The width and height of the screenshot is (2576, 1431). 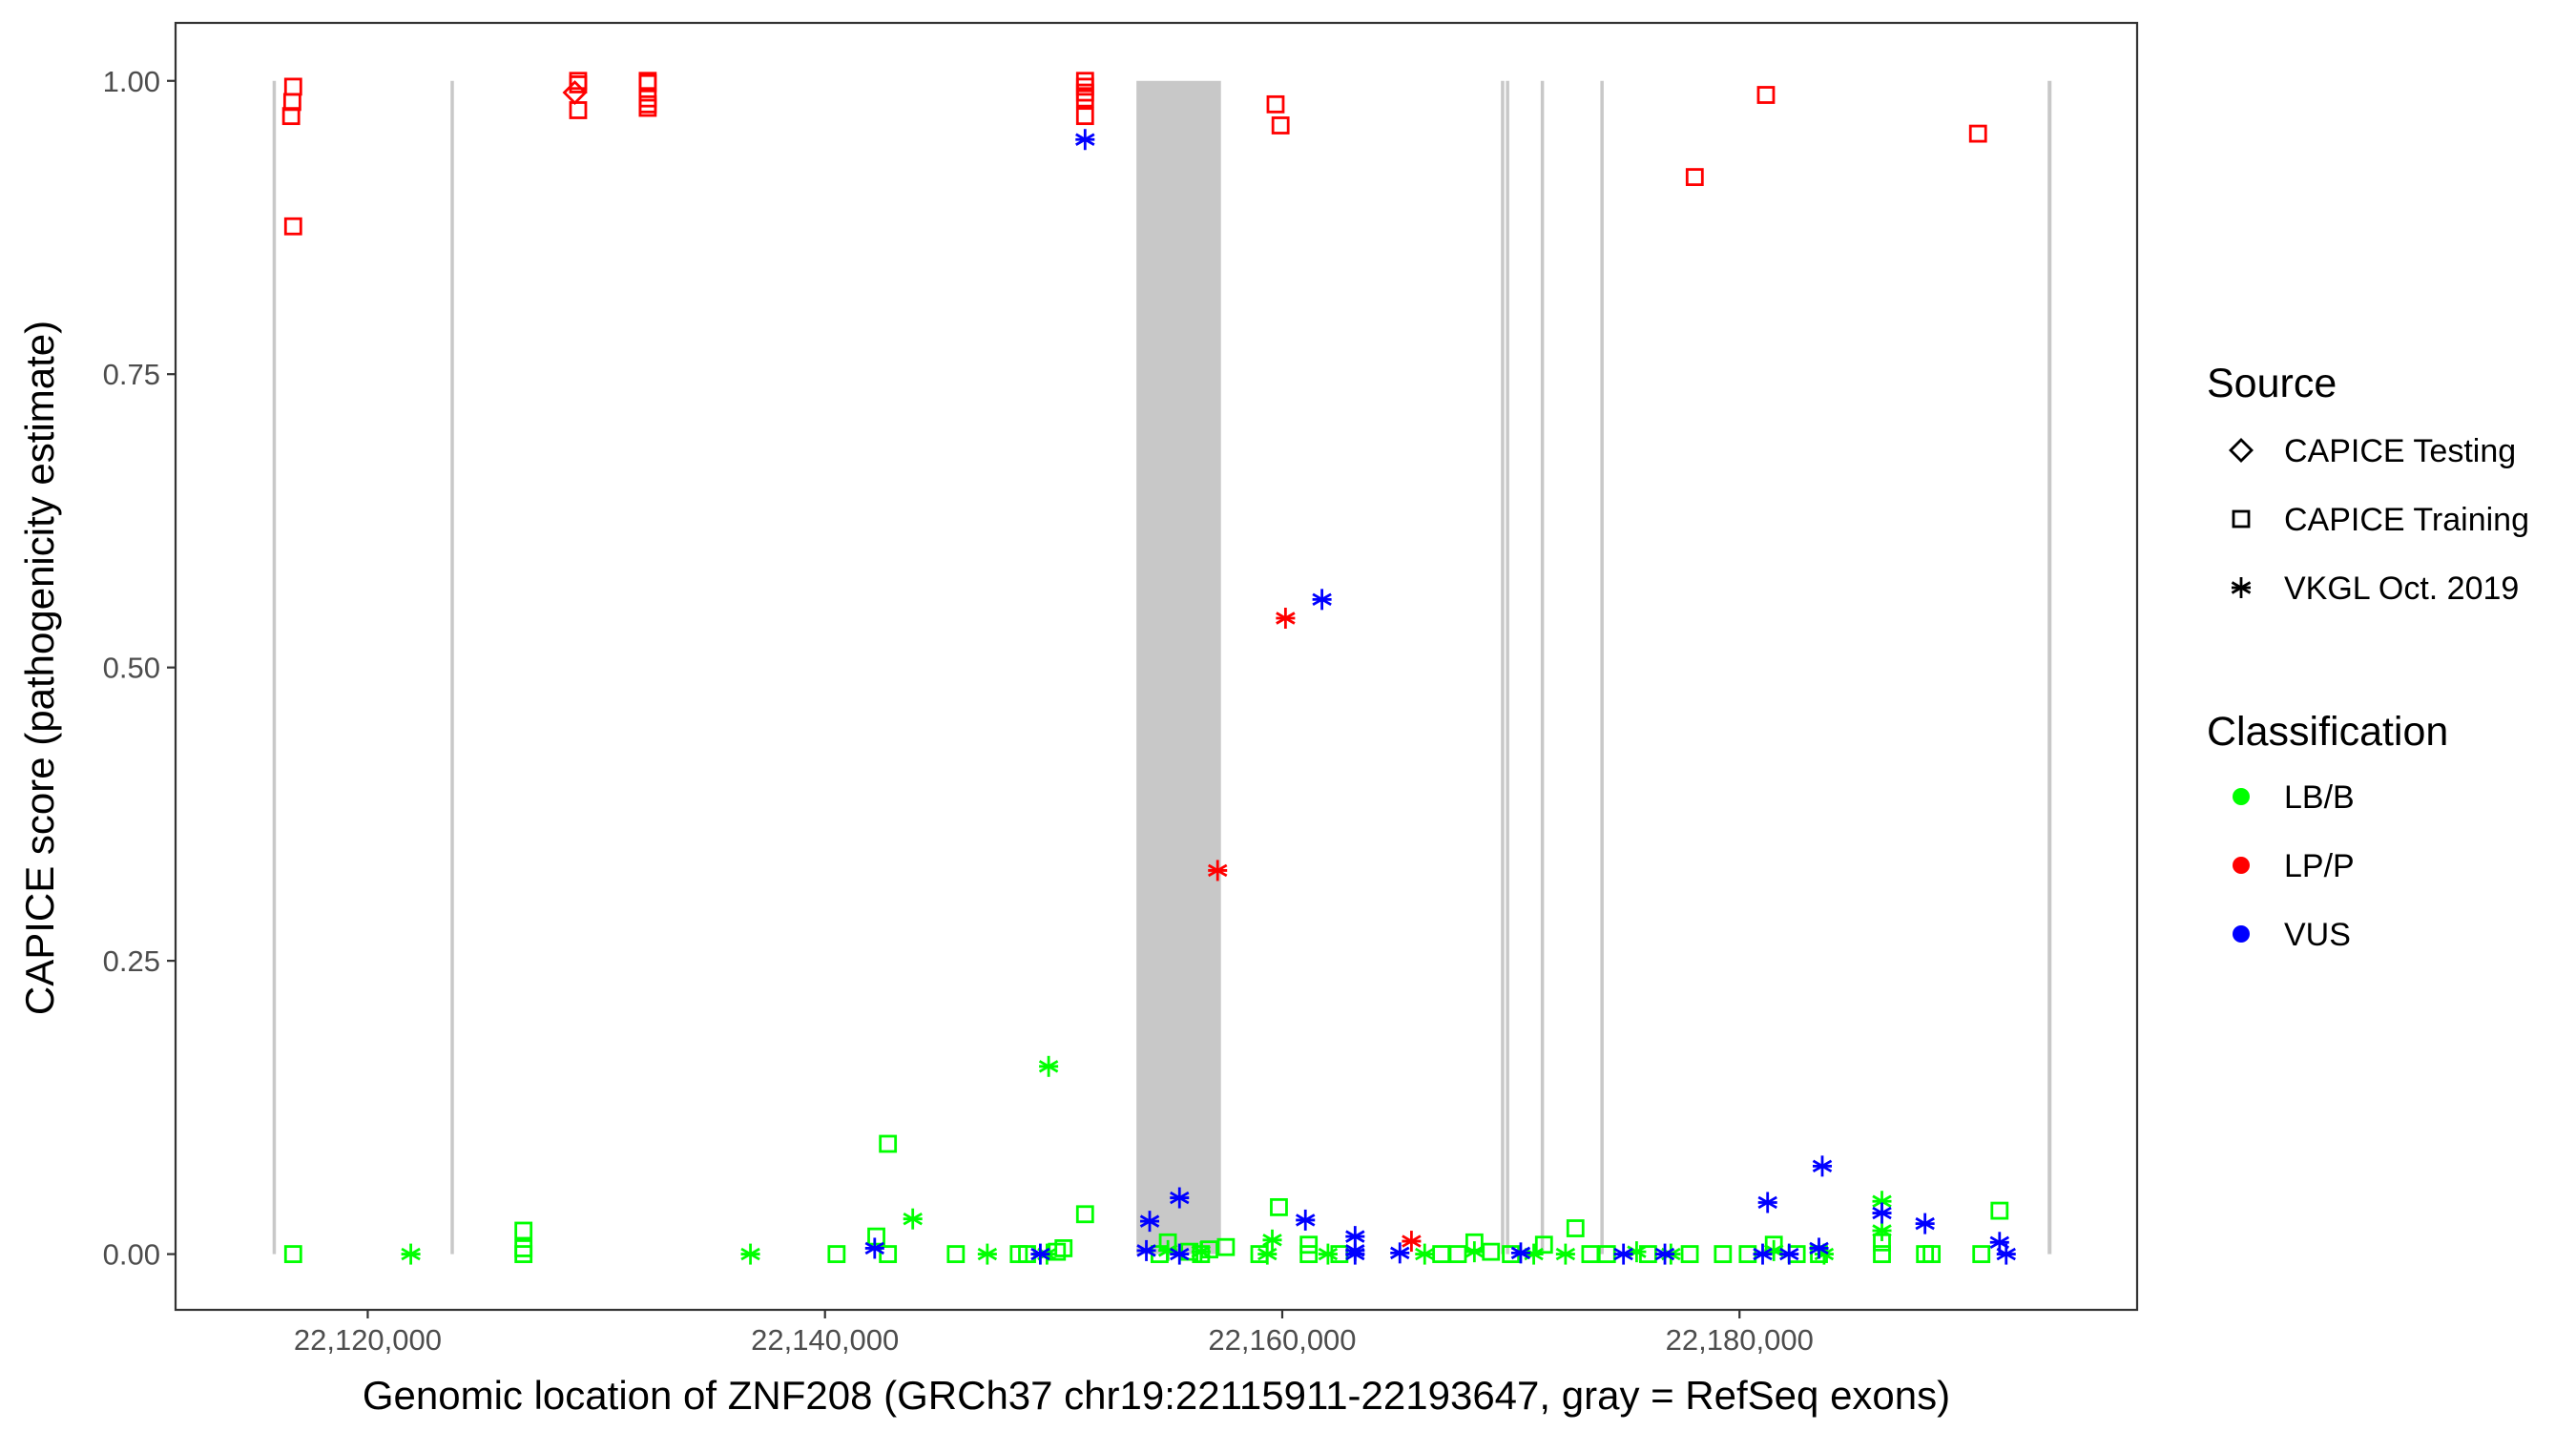 I want to click on x-tick-label: 22,160,000, so click(x=1282, y=1340).